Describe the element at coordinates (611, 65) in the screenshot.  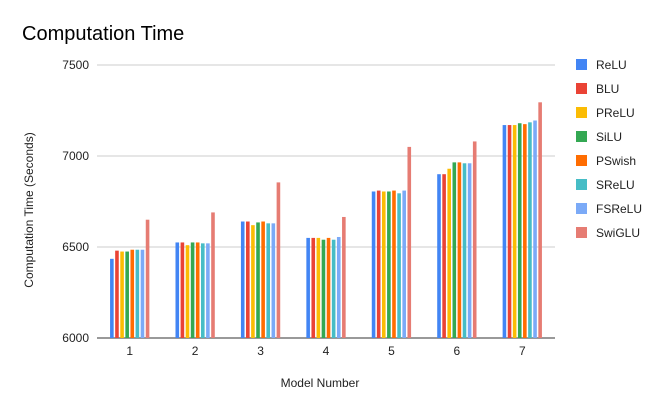
I see `legend-label: ReLU` at that location.